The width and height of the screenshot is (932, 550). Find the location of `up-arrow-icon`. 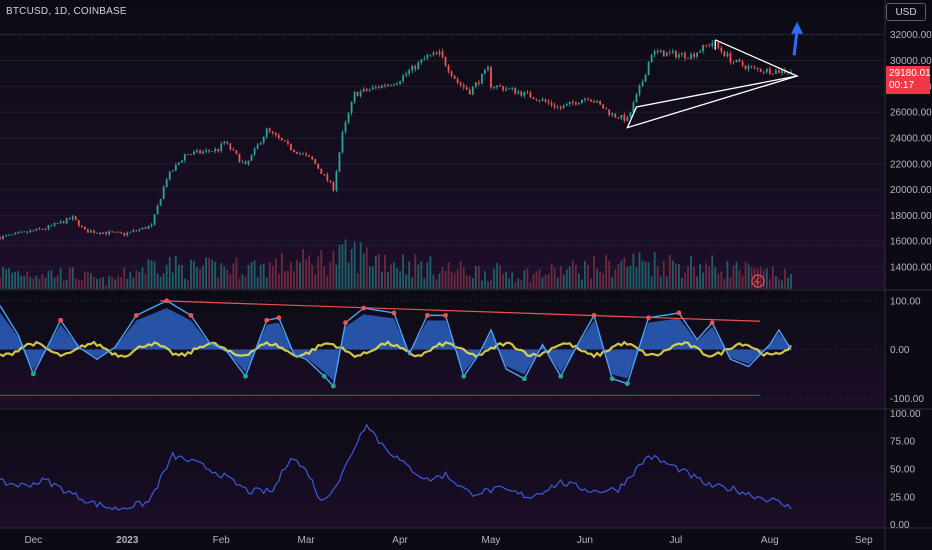

up-arrow-icon is located at coordinates (795, 42).